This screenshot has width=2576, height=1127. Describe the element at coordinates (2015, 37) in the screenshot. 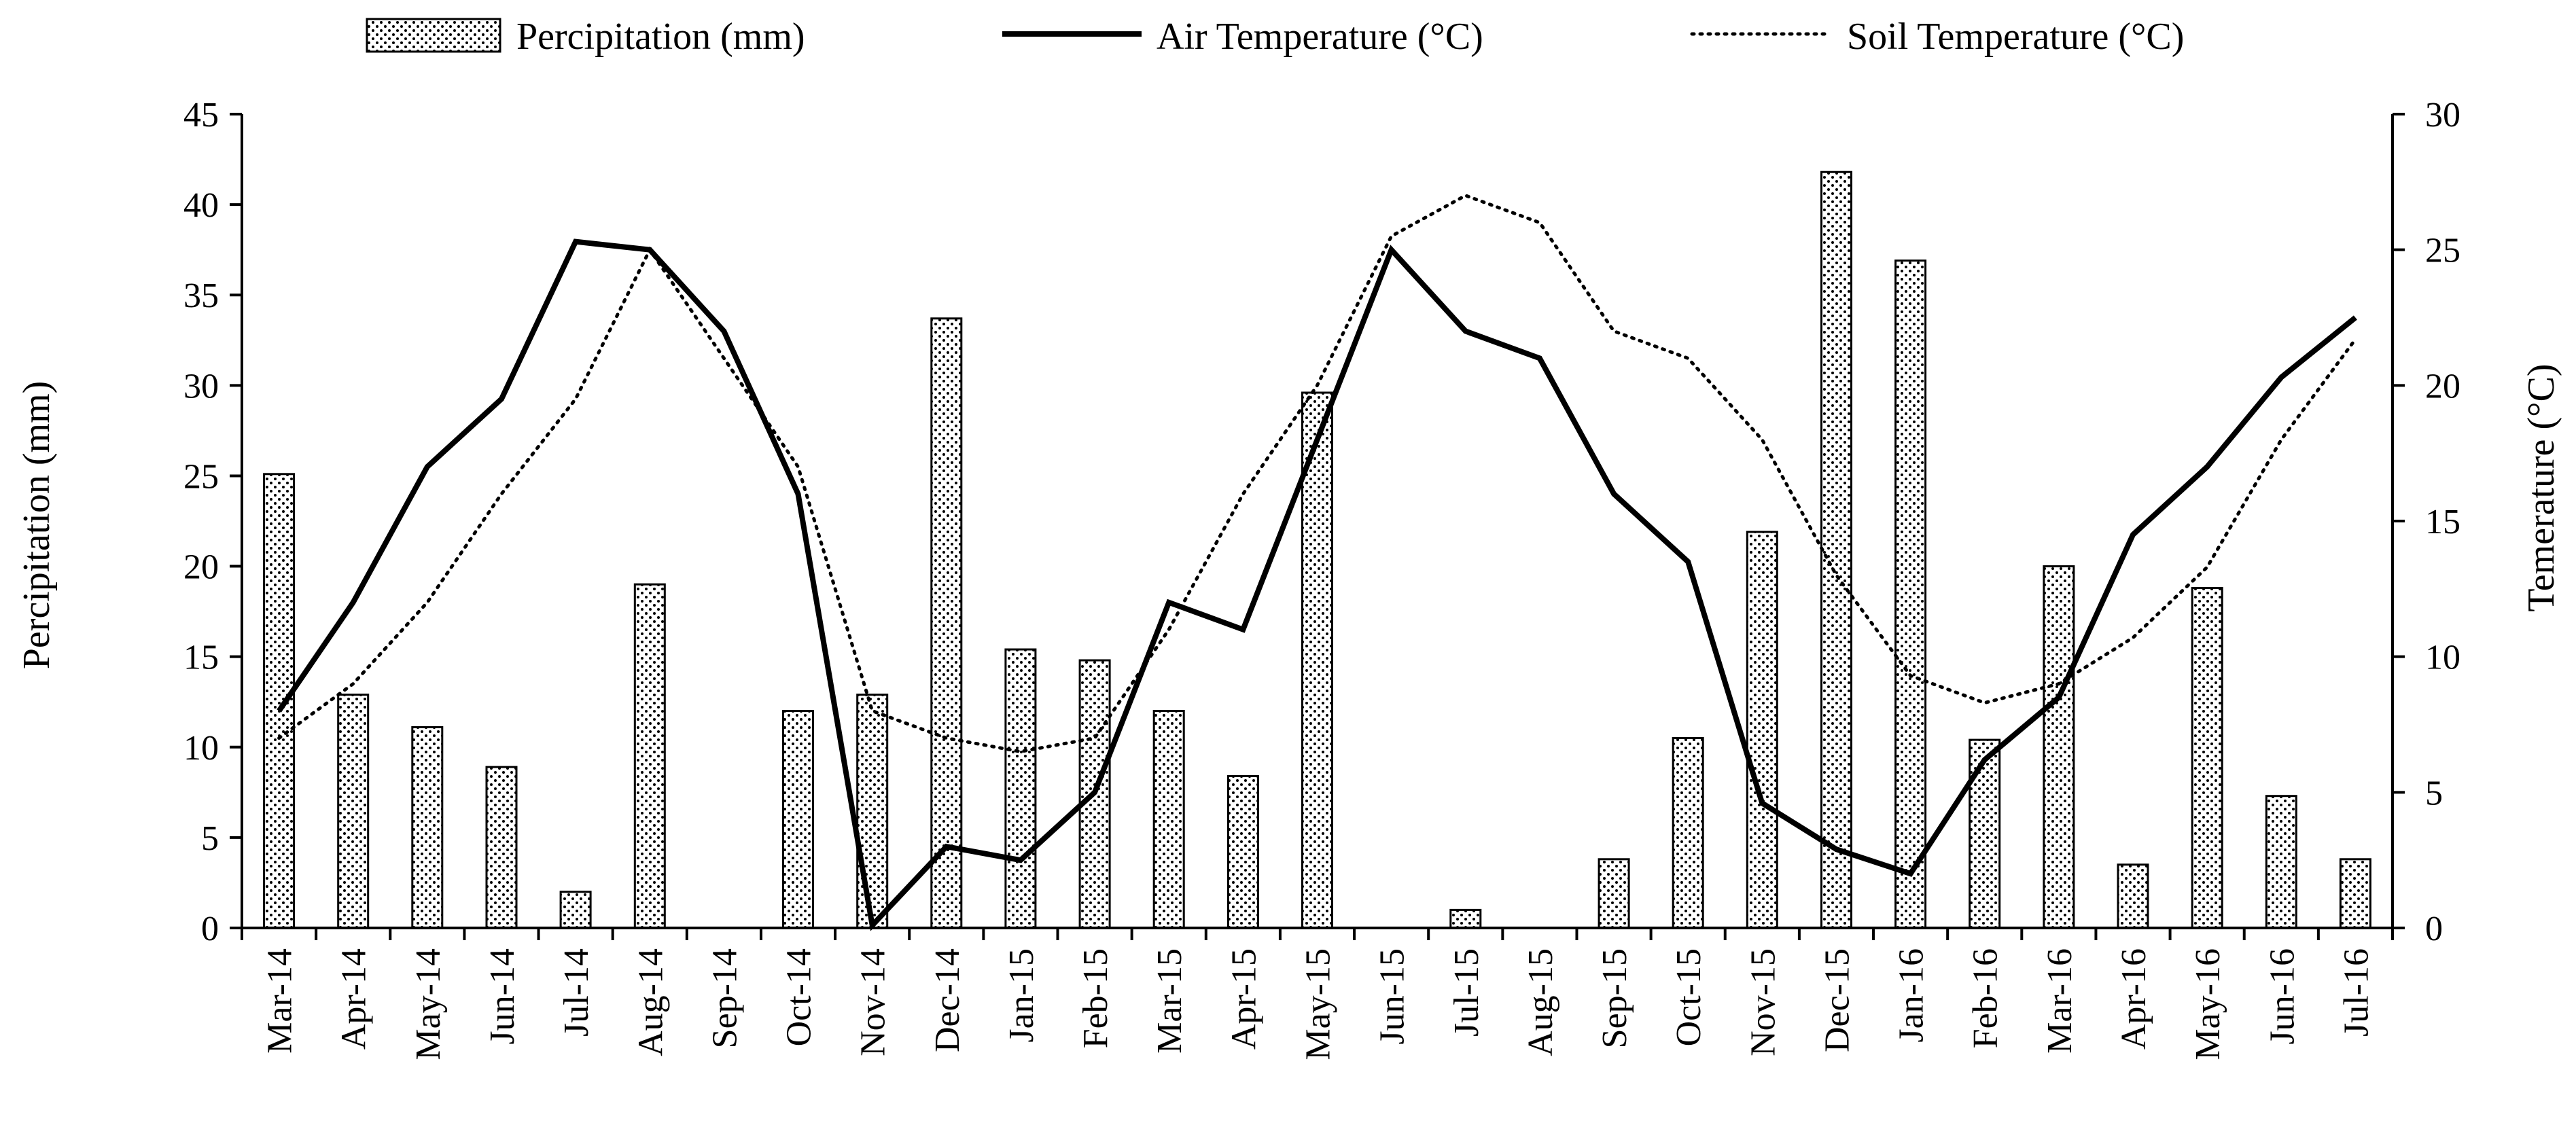

I see `legend-label-soil-temperature: Soil Temperature (°C)` at that location.